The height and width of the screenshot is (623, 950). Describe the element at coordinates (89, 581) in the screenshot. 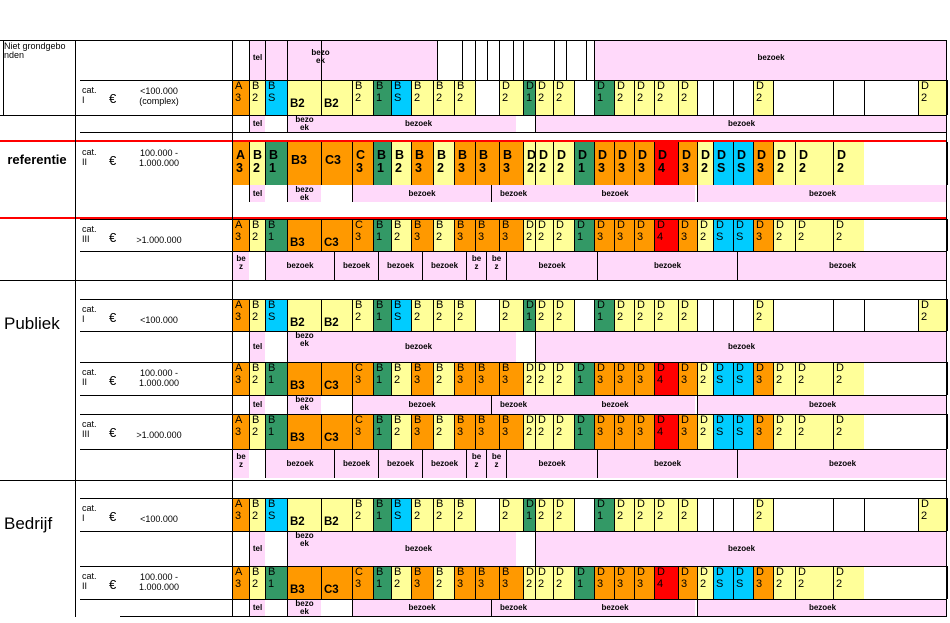

I see `row-cat-label: cat. II` at that location.